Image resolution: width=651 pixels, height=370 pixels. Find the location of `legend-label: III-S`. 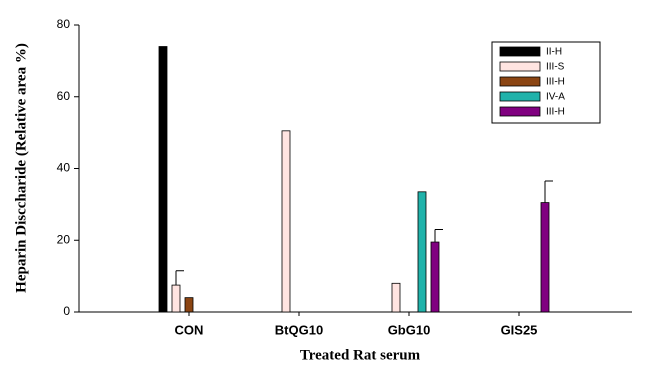

legend-label: III-S is located at coordinates (555, 67).